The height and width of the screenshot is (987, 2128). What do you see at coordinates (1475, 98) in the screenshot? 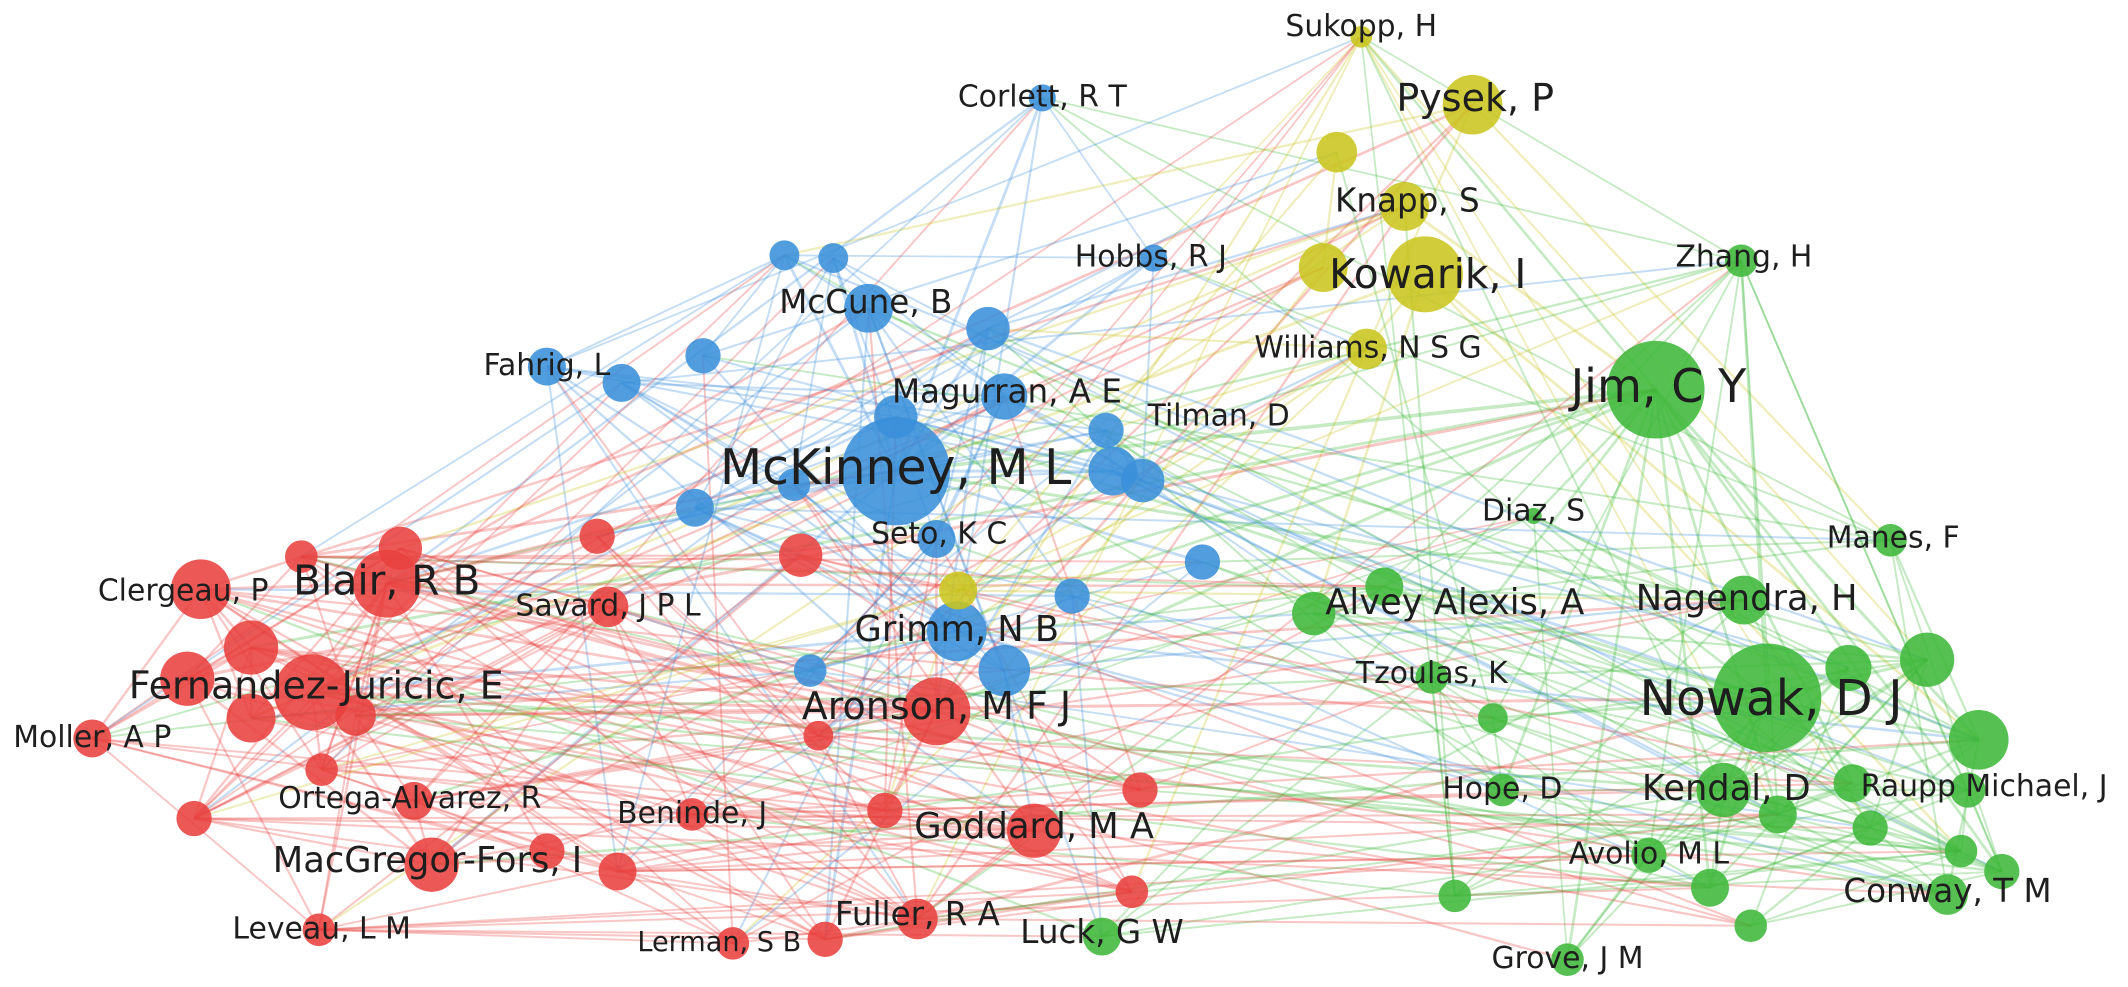
I see `node-label: Pysek, P` at bounding box center [1475, 98].